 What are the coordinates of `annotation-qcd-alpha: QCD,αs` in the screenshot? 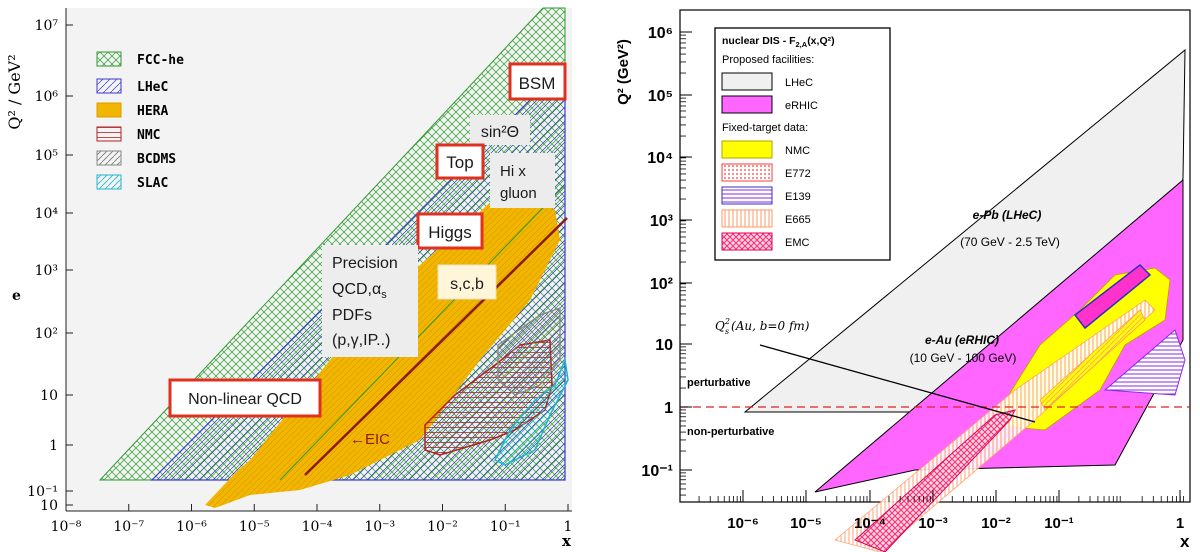 It's located at (359, 291).